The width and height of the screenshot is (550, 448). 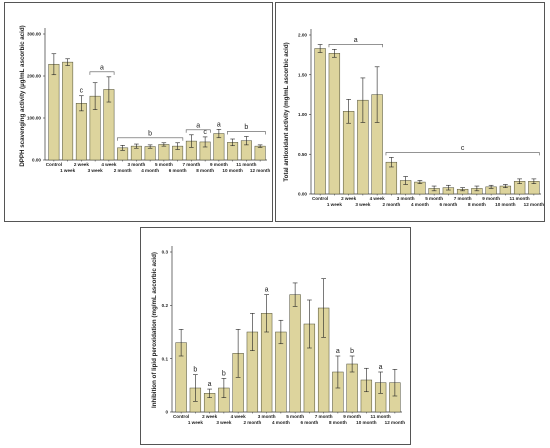 What do you see at coordinates (165, 305) in the screenshot?
I see `y-tick-label: 0.2` at bounding box center [165, 305].